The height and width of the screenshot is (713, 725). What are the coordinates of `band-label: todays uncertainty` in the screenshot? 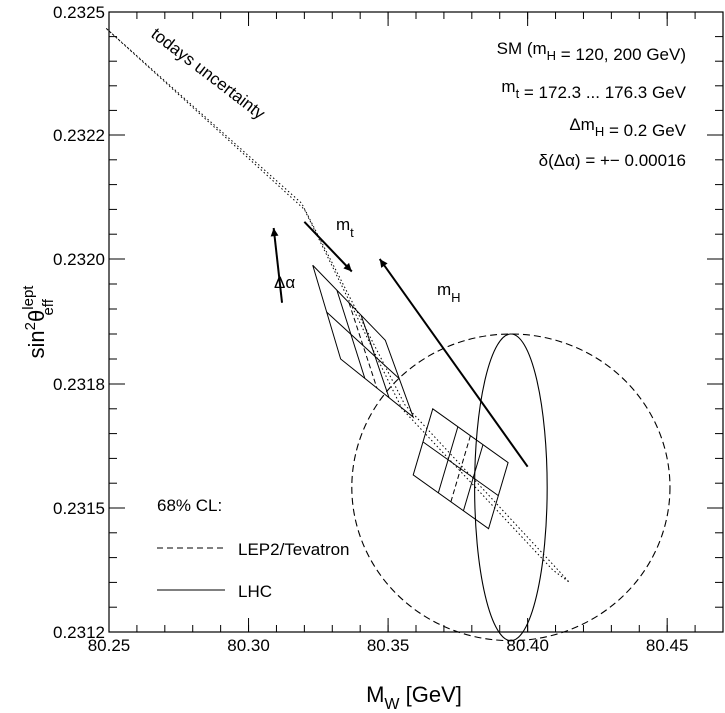 It's located at (208, 73).